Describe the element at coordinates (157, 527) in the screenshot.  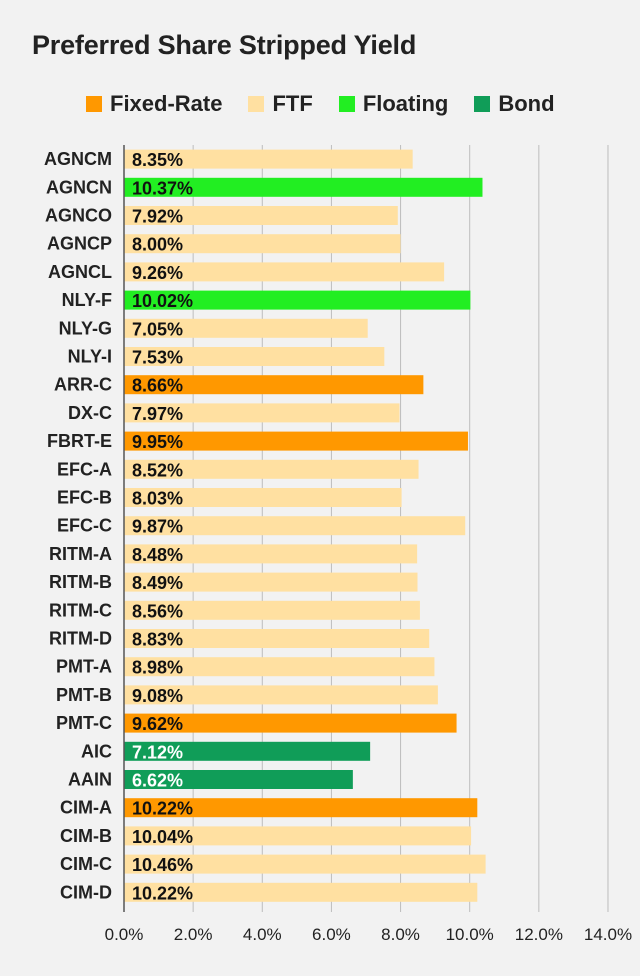
I see `data-label: 9.87%` at that location.